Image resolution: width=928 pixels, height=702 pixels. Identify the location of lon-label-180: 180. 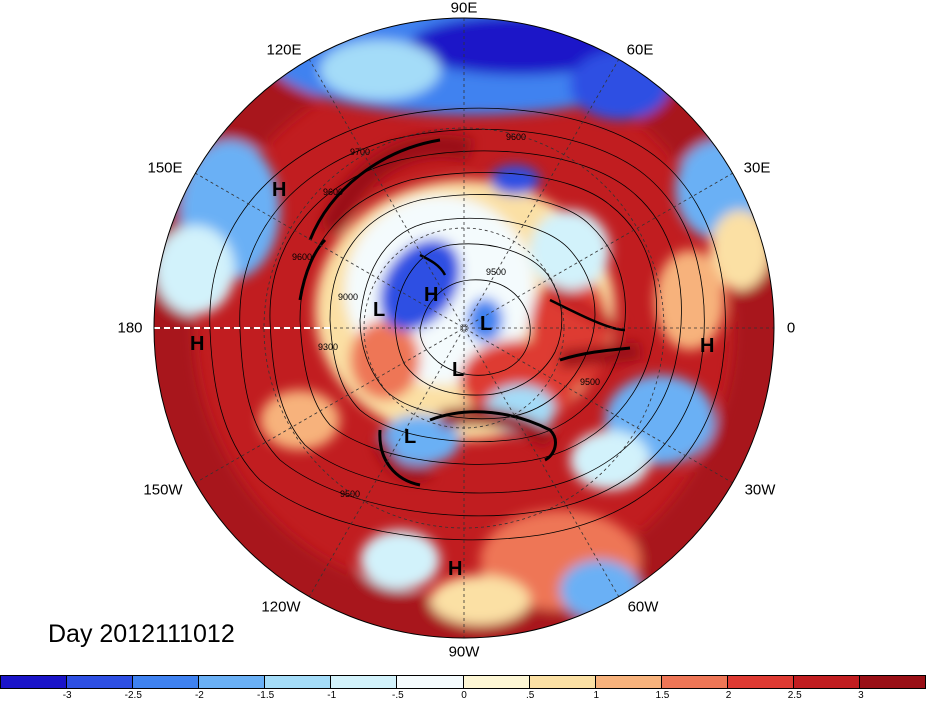
(130, 328).